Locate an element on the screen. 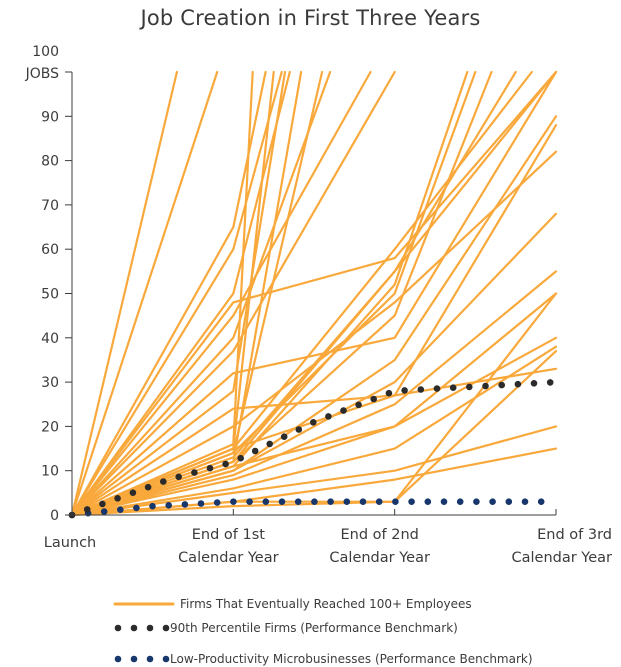  y-axis-label: JOBS is located at coordinates (42, 74).